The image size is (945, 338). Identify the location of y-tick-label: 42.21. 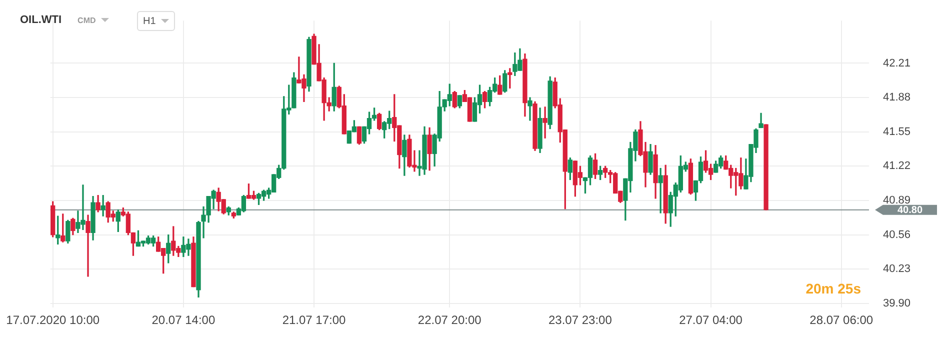
(897, 63).